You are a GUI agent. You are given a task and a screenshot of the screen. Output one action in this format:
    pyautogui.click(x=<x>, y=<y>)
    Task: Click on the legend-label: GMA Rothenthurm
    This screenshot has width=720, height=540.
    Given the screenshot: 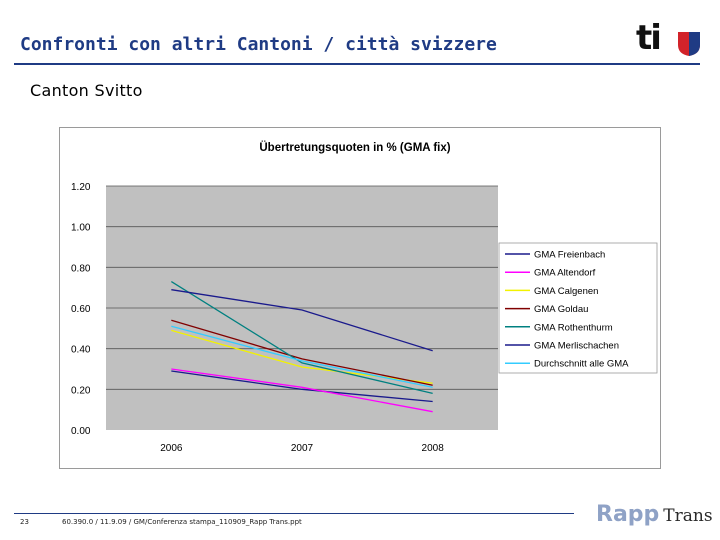 What is the action you would take?
    pyautogui.click(x=573, y=327)
    